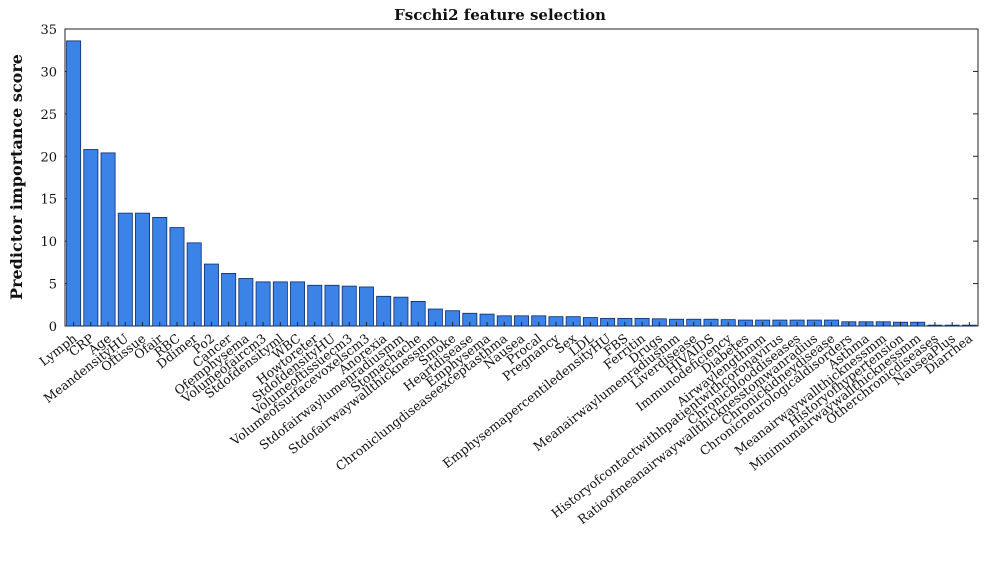  What do you see at coordinates (48, 157) in the screenshot?
I see `y-tick-label: 20` at bounding box center [48, 157].